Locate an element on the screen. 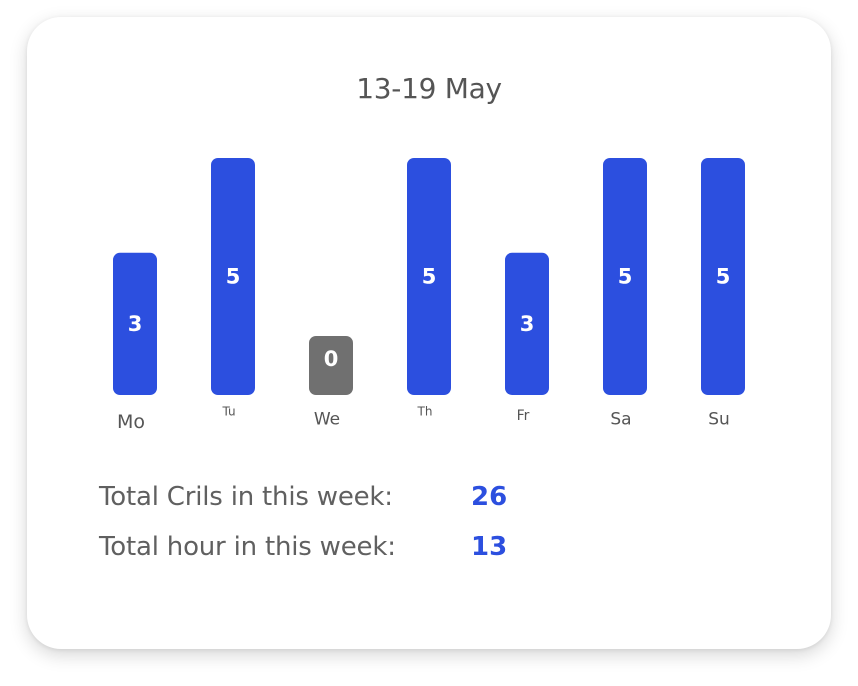 This screenshot has width=858, height=686. bar-value-su: 5 is located at coordinates (723, 277).